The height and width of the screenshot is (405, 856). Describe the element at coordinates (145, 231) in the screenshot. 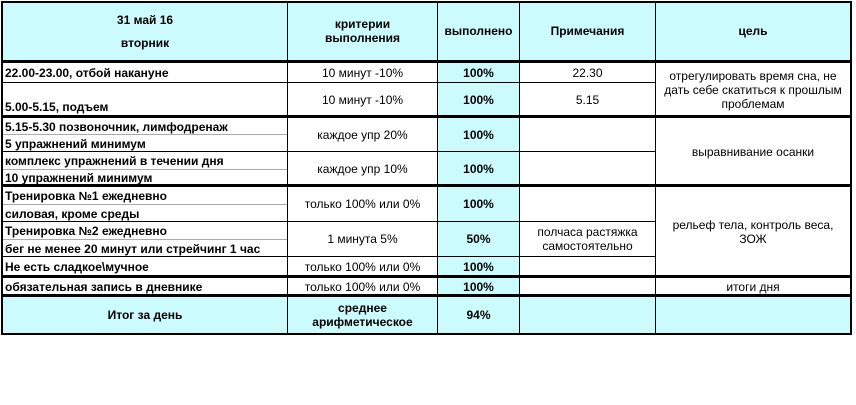

I see `task-line: Тренировка №2 ежедневно` at that location.